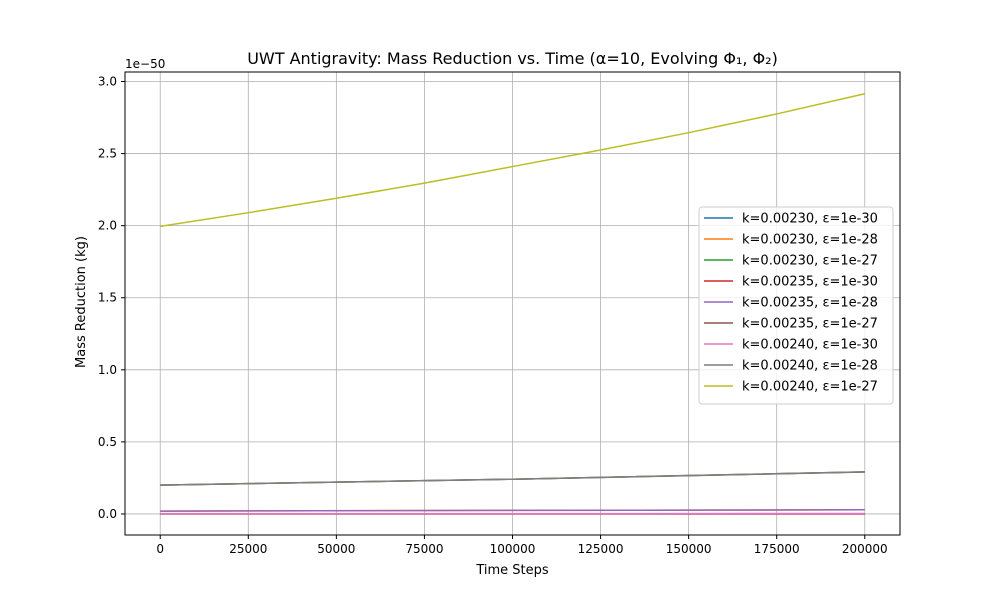 The image size is (1000, 600). What do you see at coordinates (107, 370) in the screenshot?
I see `y-tick-label: 1.0` at bounding box center [107, 370].